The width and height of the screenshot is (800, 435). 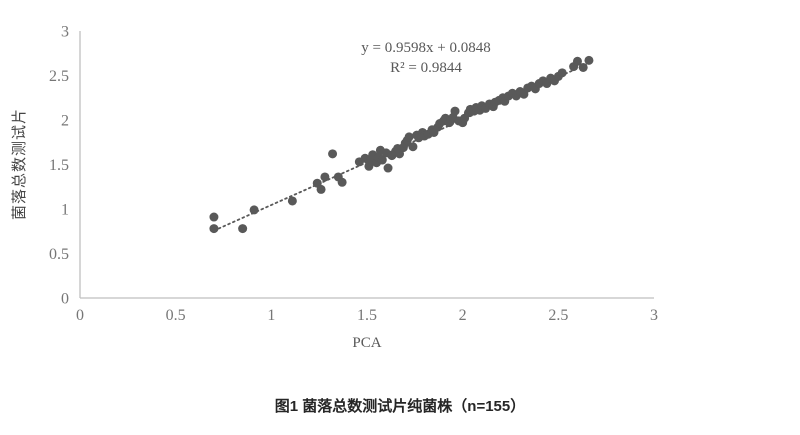 What do you see at coordinates (65, 210) in the screenshot?
I see `y-tick-label: 1` at bounding box center [65, 210].